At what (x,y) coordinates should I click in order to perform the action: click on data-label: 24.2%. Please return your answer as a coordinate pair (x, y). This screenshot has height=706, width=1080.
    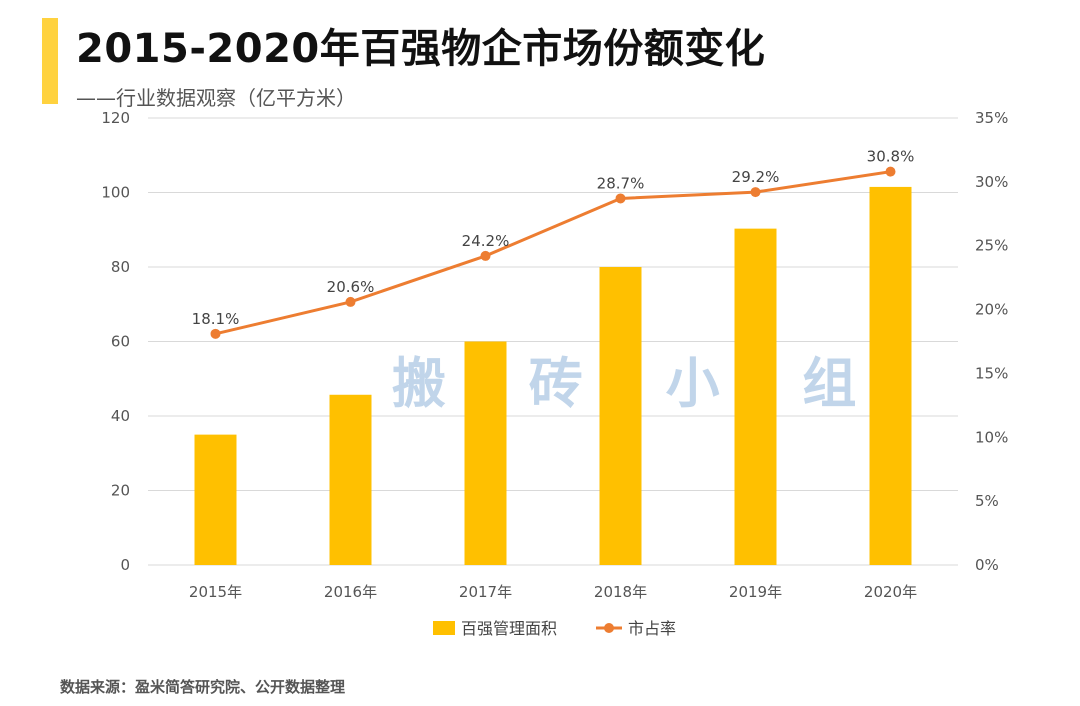
    Looking at the image, I should click on (486, 241).